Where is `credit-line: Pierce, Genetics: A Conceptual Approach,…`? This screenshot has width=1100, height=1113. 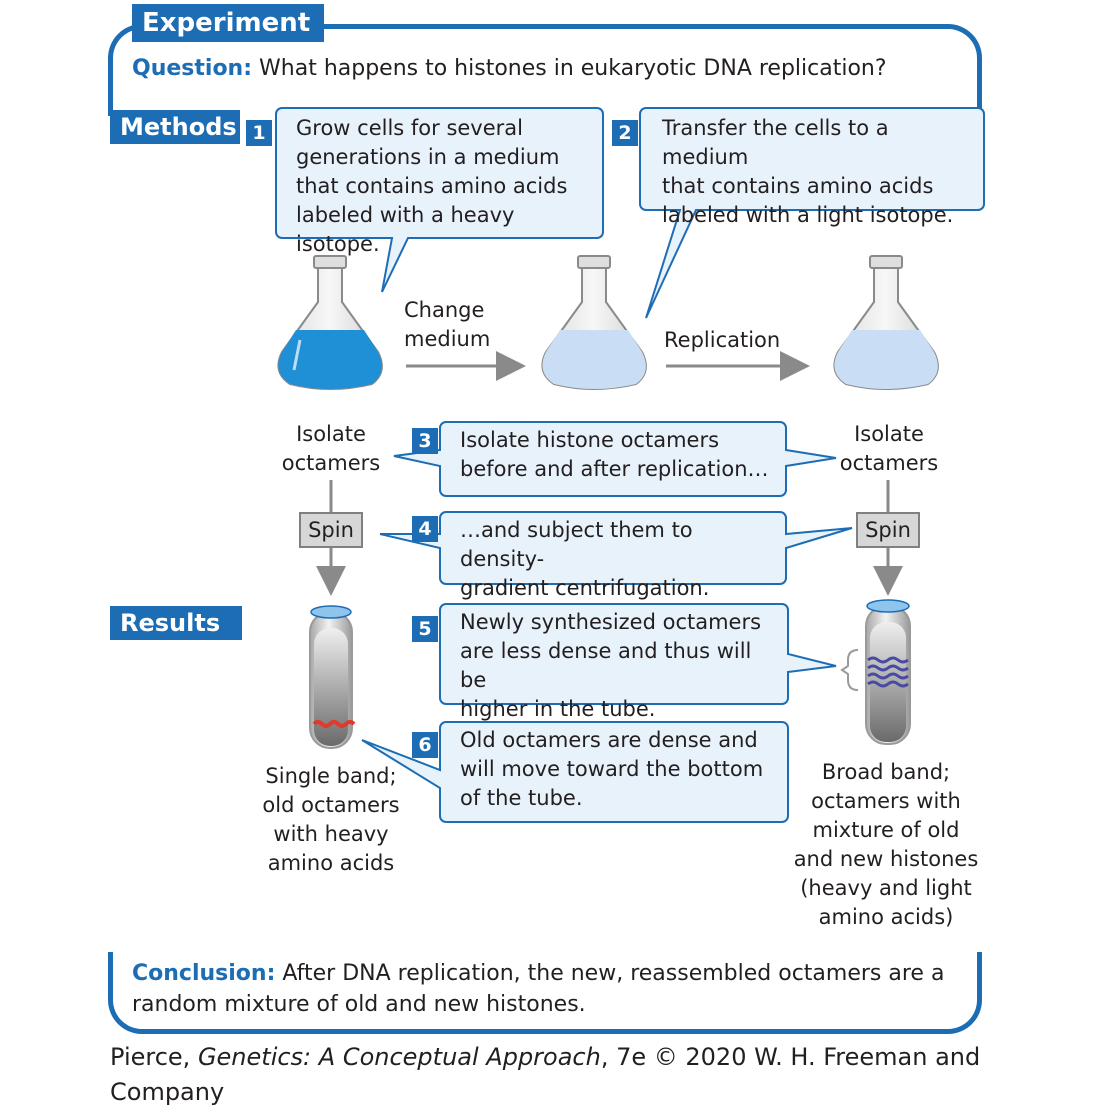
credit-line: Pierce, Genetics: A Conceptual Approach,… is located at coordinates (550, 1075).